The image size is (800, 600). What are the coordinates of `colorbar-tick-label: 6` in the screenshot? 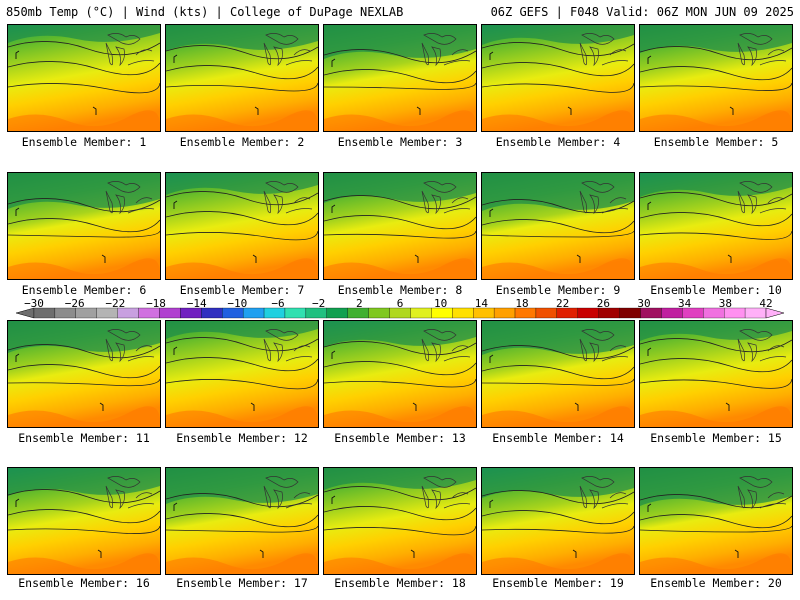 It's located at (400, 303).